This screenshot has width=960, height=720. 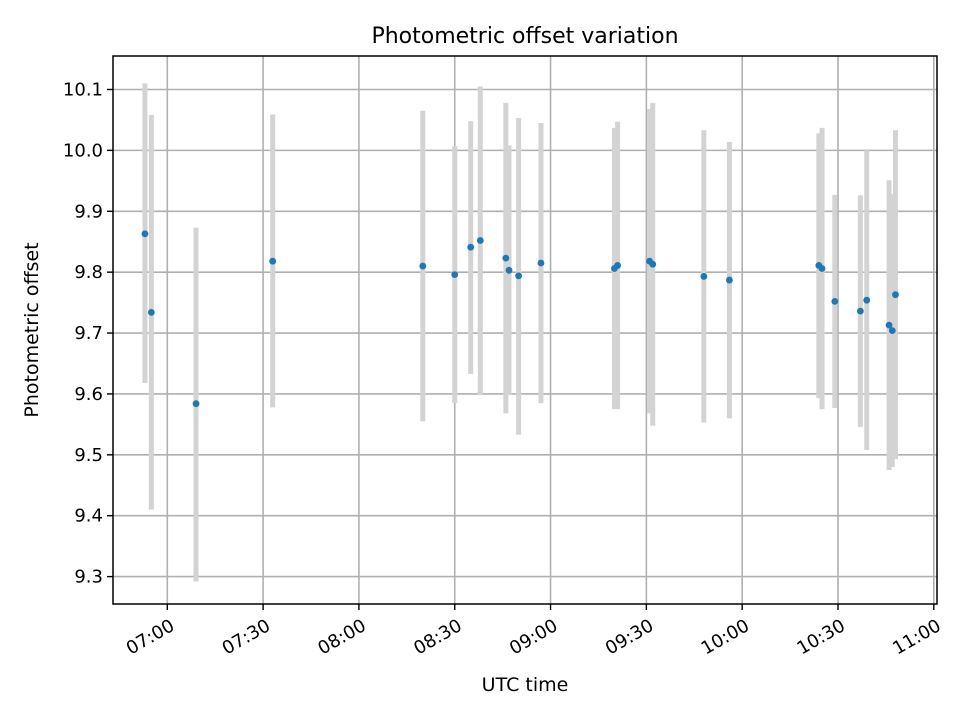 I want to click on y-tick-label: 9.5, so click(x=88, y=455).